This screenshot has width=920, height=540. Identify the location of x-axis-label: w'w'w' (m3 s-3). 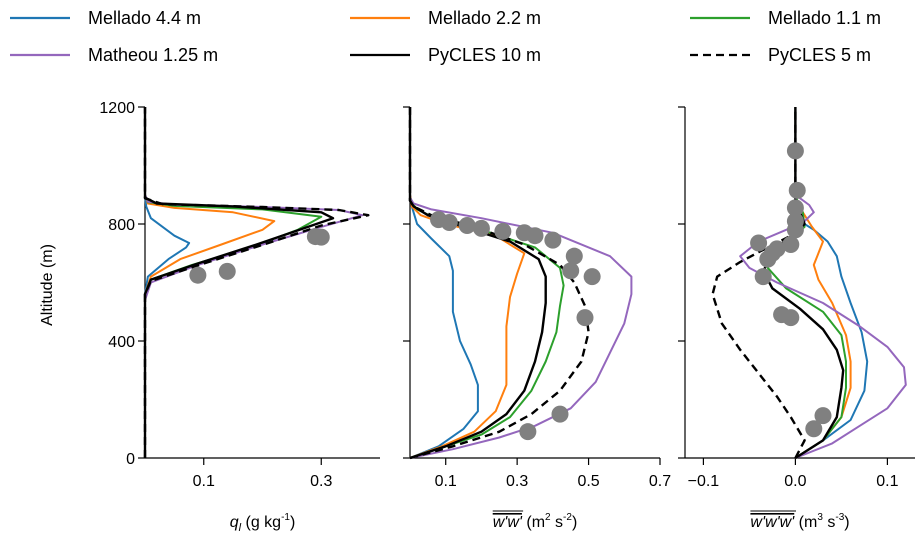
(799, 521).